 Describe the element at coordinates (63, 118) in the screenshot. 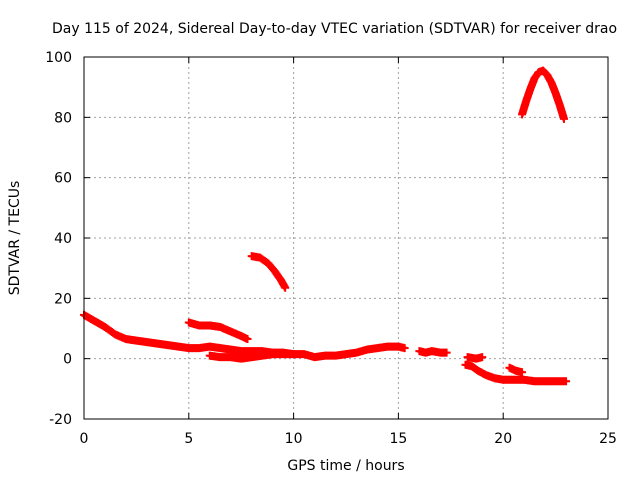

I see `y-tick-label: 80` at that location.